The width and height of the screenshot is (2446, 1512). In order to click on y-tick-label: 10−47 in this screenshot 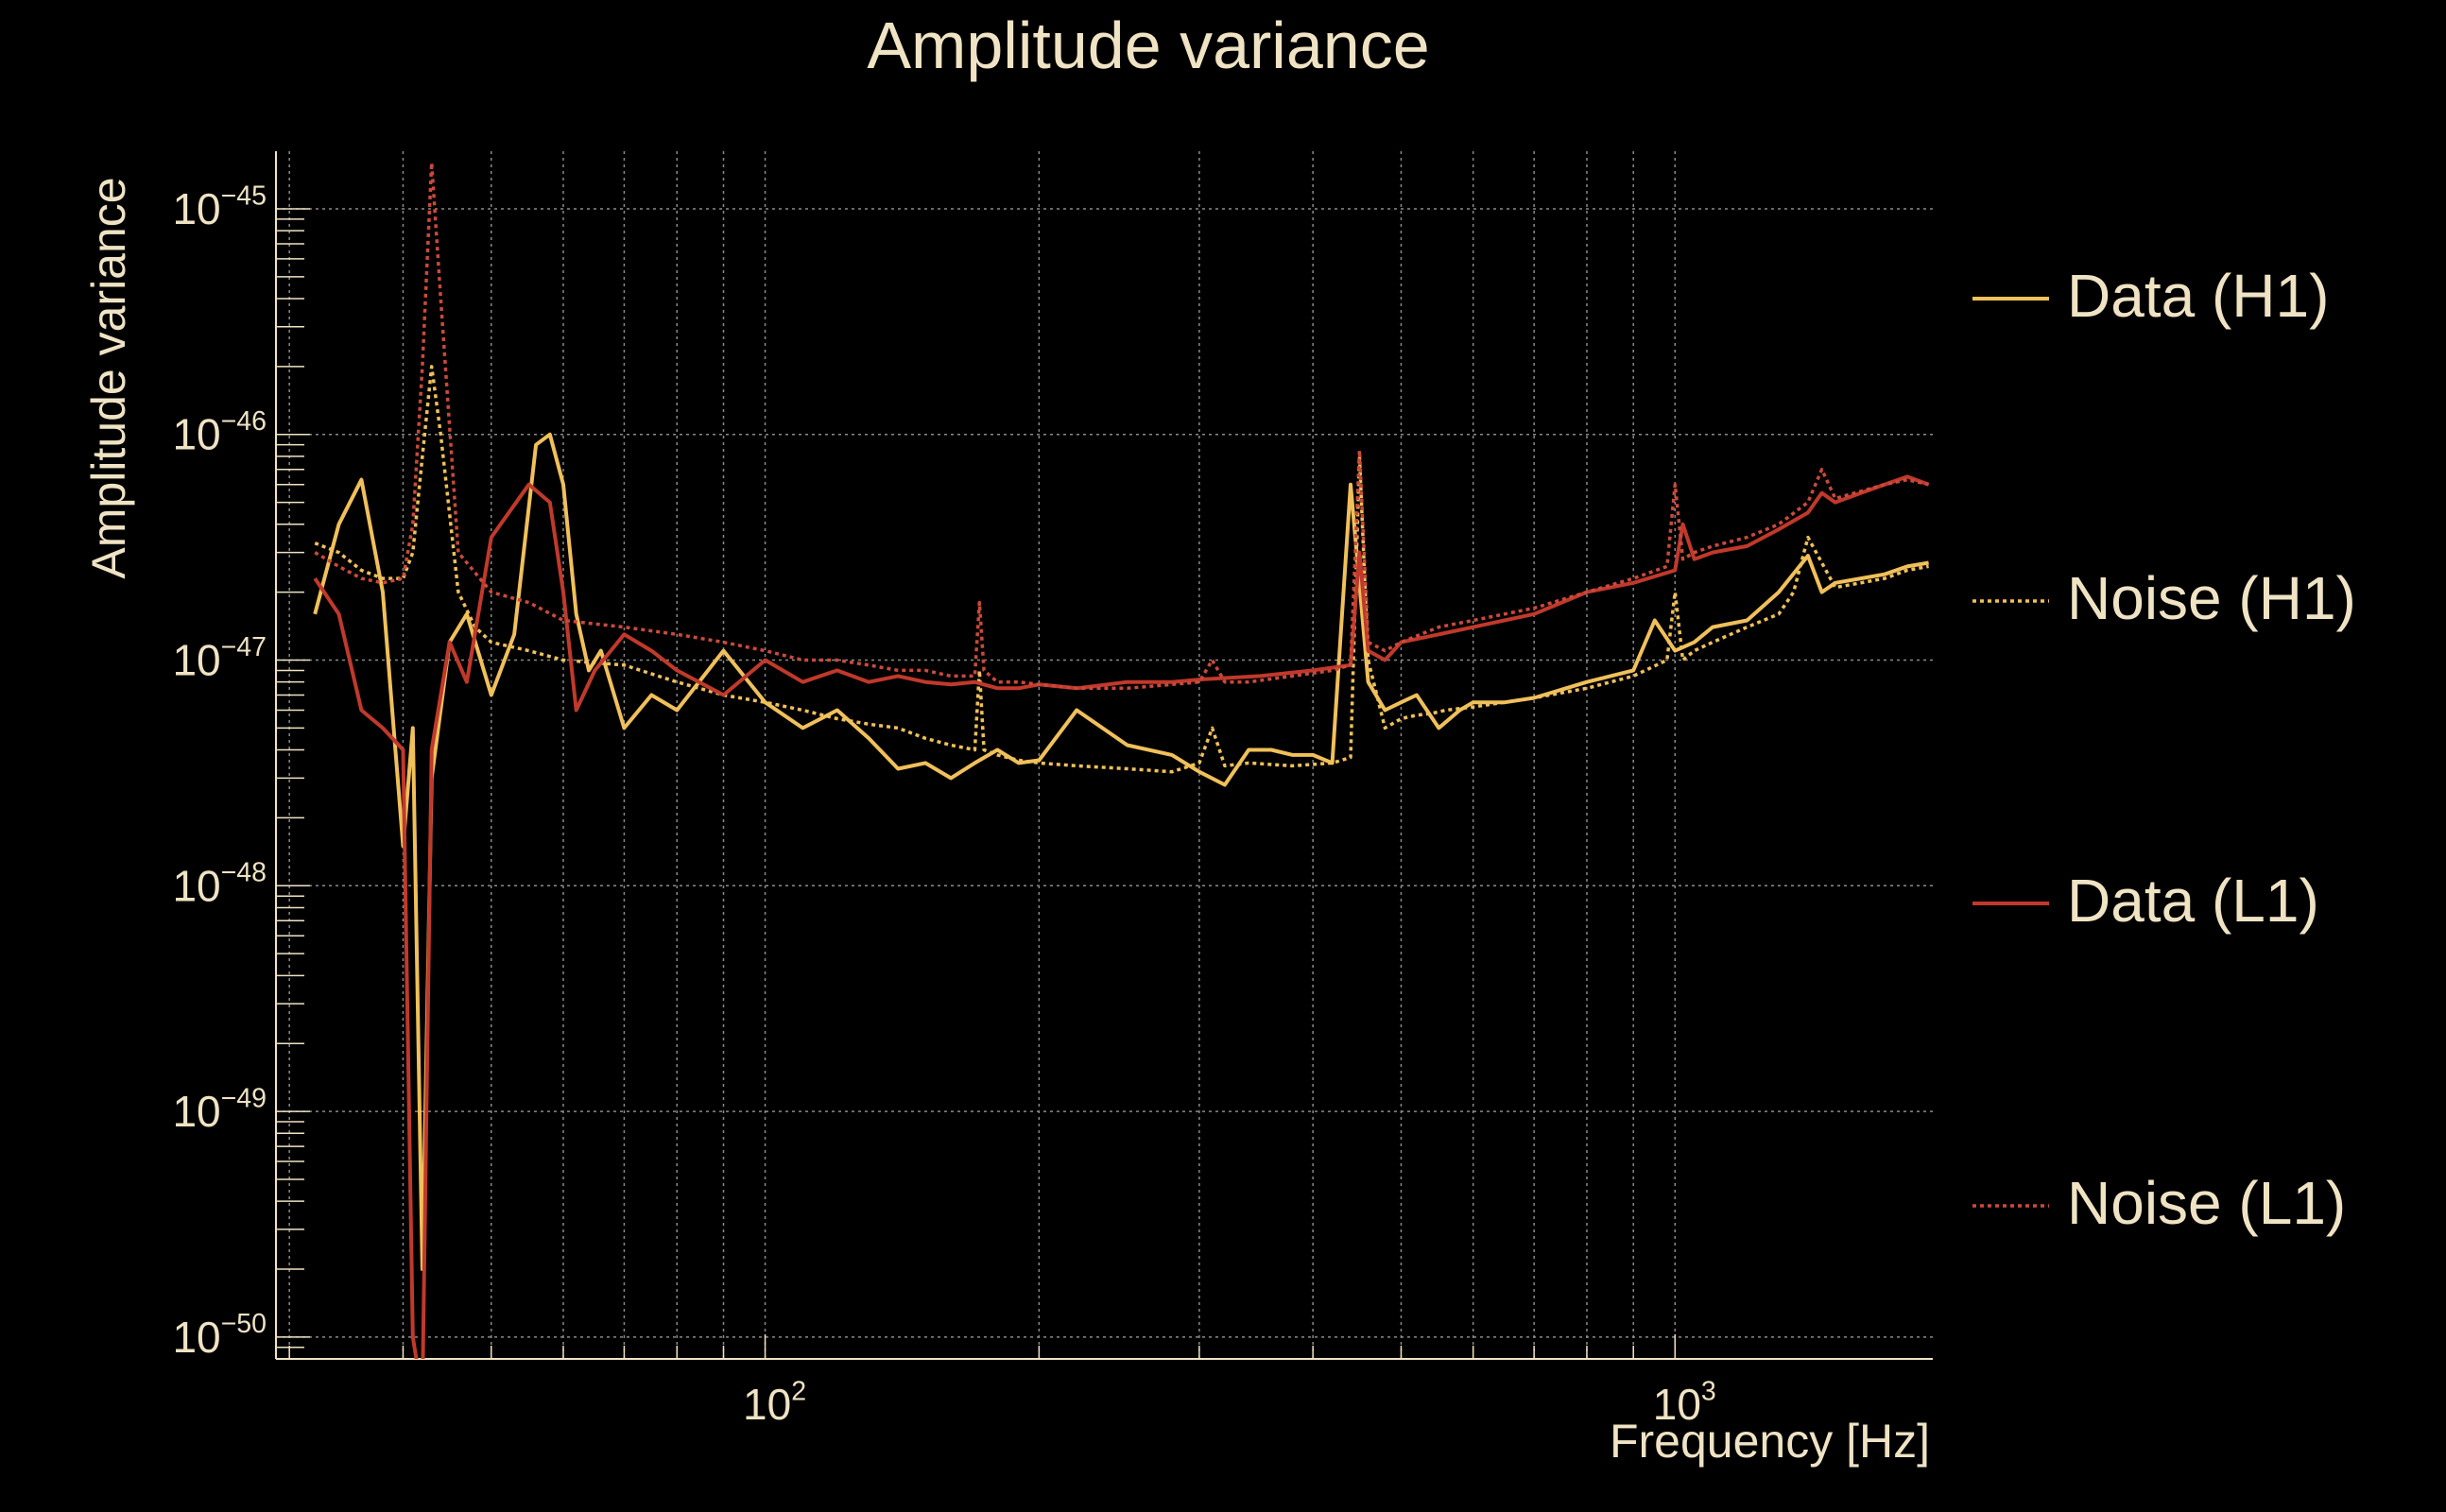, I will do `click(219, 658)`.